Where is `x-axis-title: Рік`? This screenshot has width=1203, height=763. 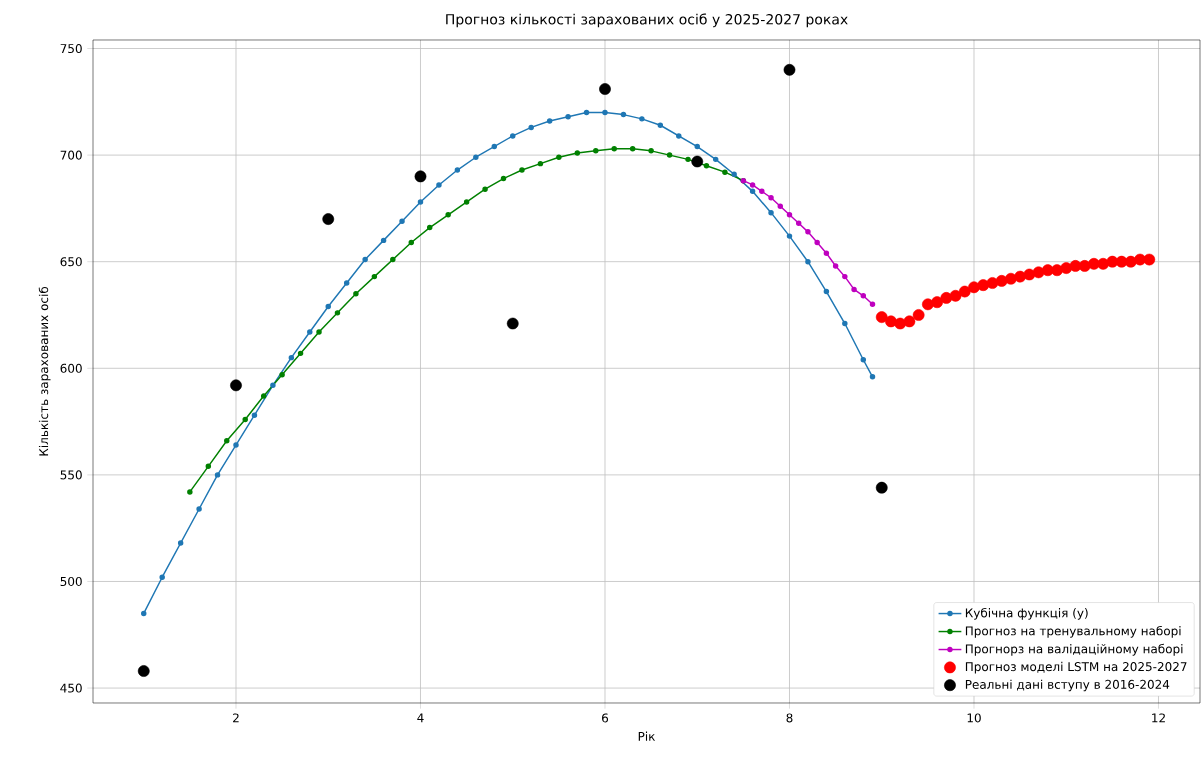 x-axis-title: Рік is located at coordinates (647, 736).